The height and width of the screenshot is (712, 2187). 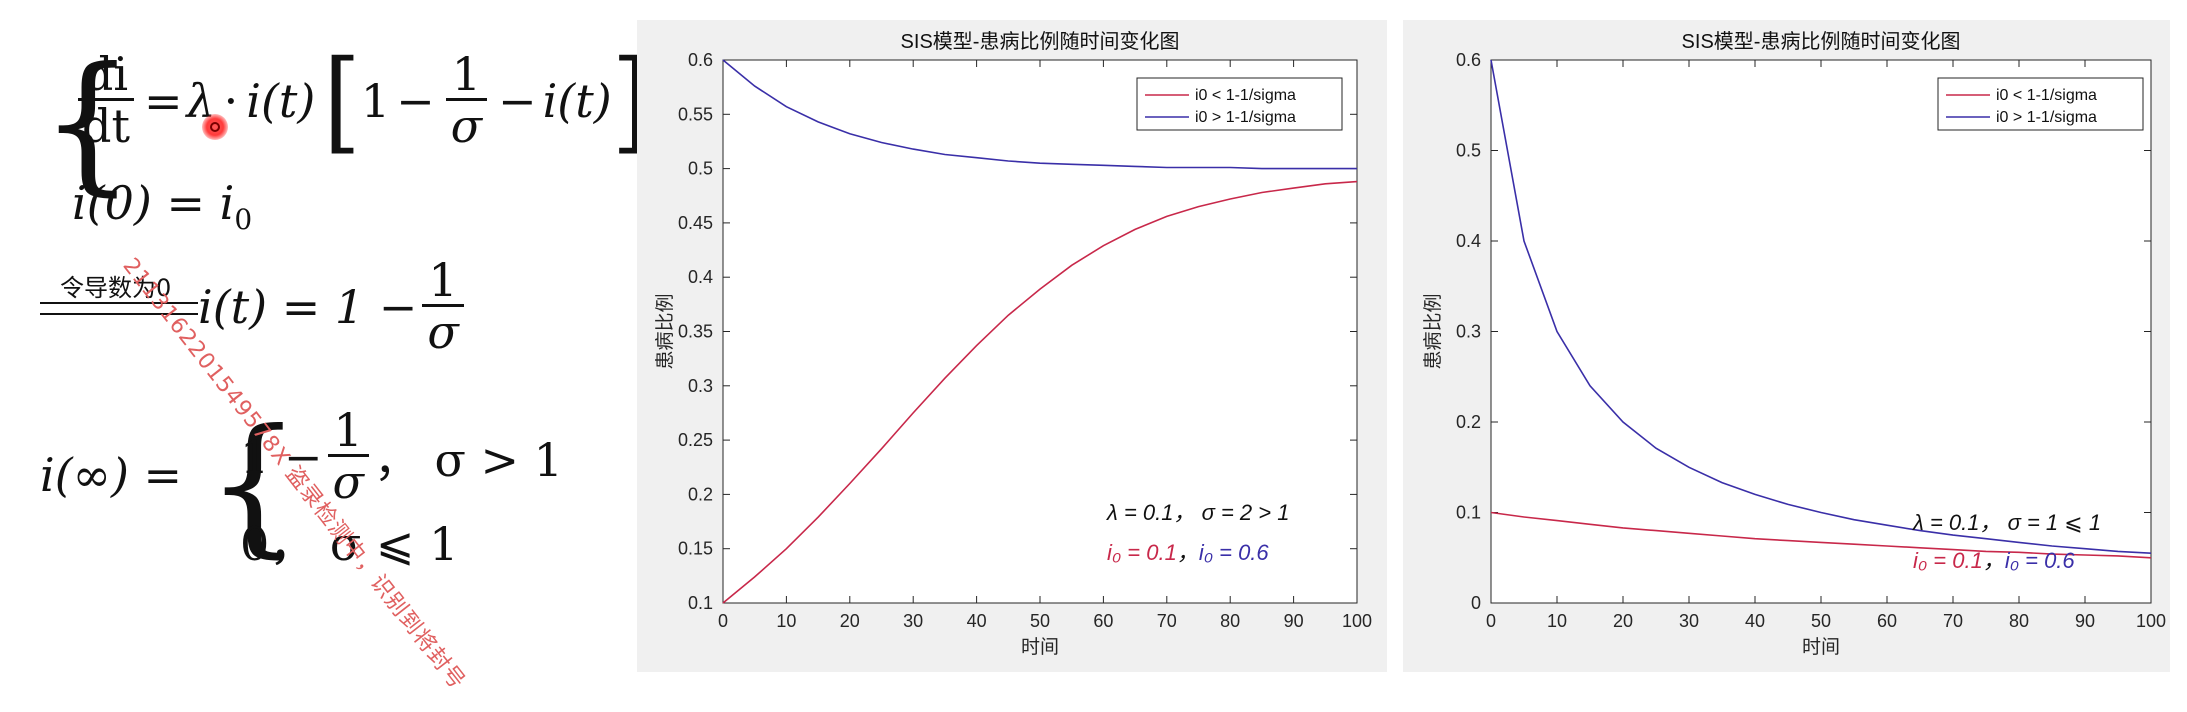 What do you see at coordinates (466, 126) in the screenshot?
I see `sigma-fraction-denominator: σ` at bounding box center [466, 126].